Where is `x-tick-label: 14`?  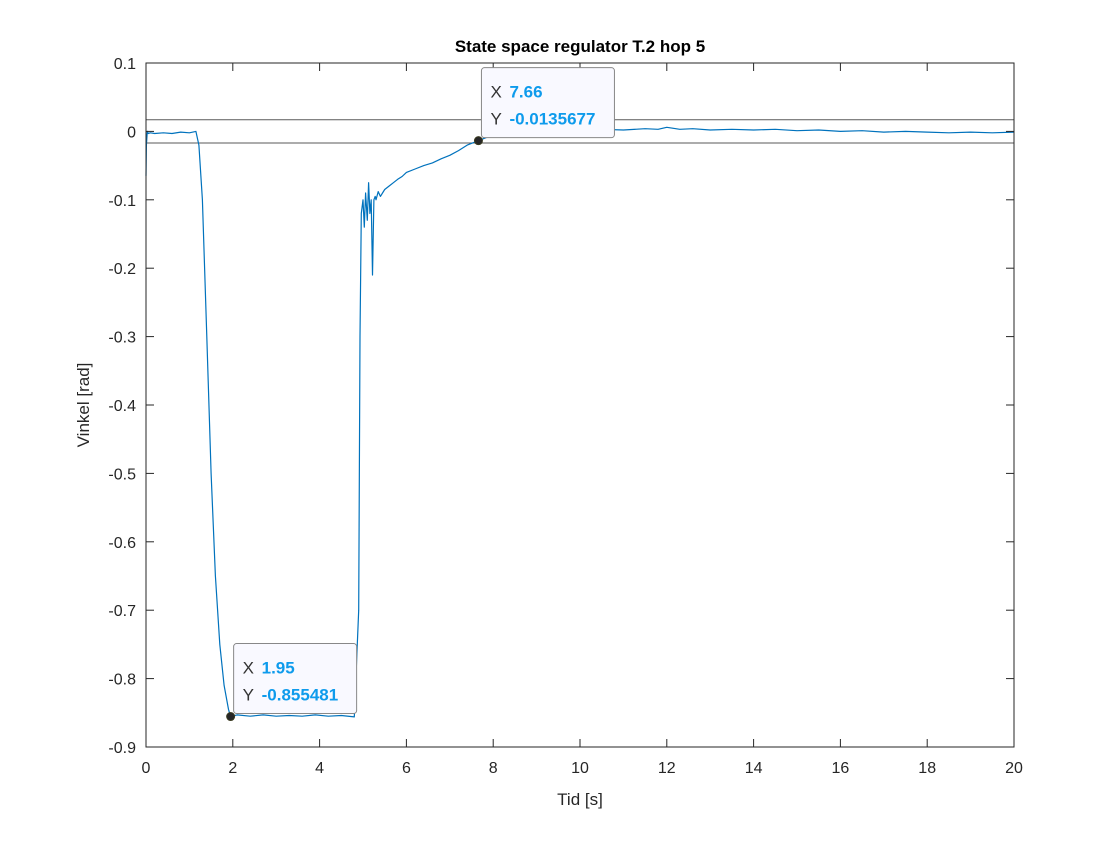
x-tick-label: 14 is located at coordinates (754, 768).